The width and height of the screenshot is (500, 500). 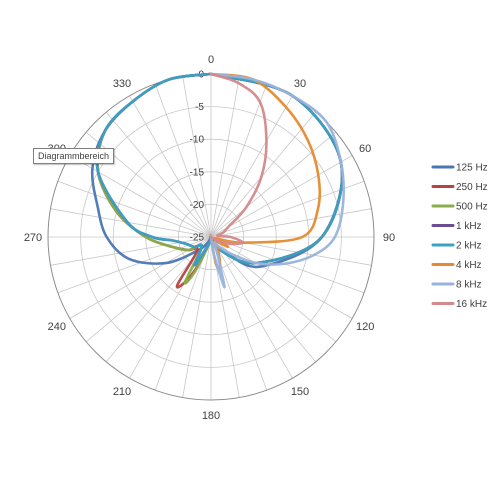 I want to click on radial-gridline, so click(x=210, y=236).